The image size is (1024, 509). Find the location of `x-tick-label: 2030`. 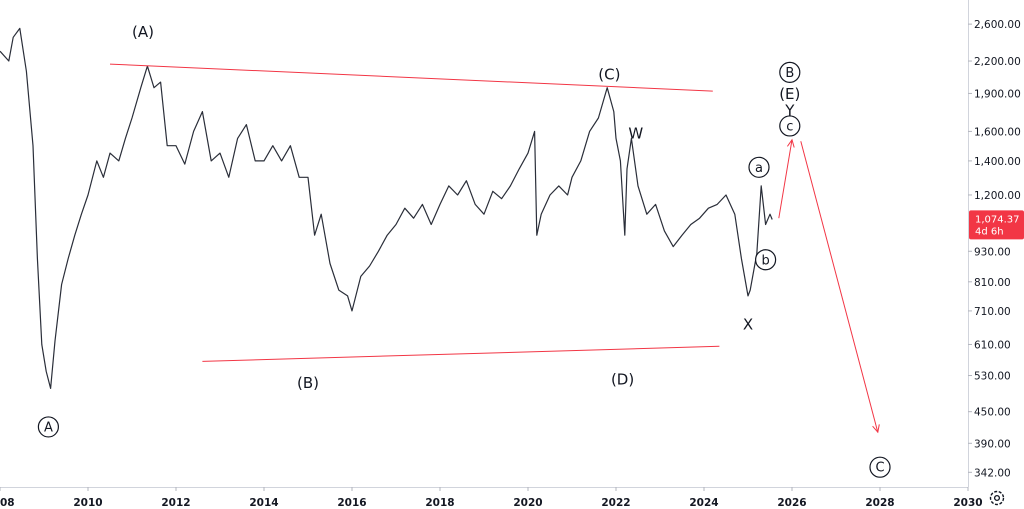

x-tick-label: 2030 is located at coordinates (967, 503).